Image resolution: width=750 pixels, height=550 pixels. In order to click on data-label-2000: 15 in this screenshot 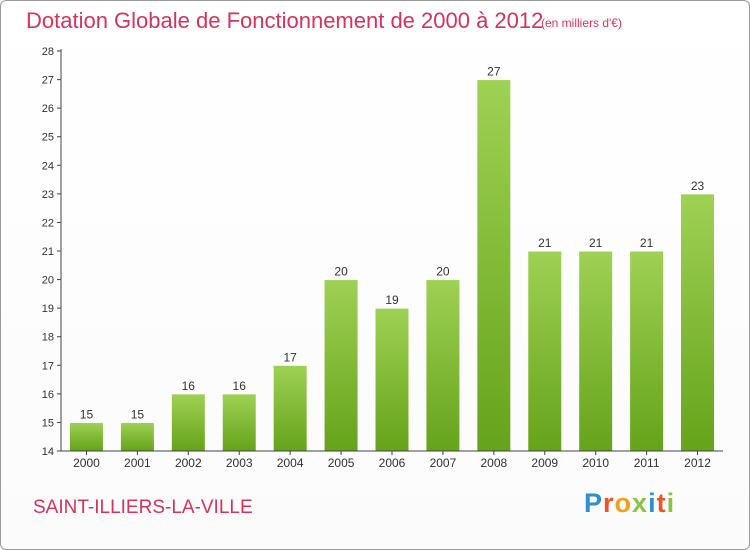, I will do `click(87, 414)`.